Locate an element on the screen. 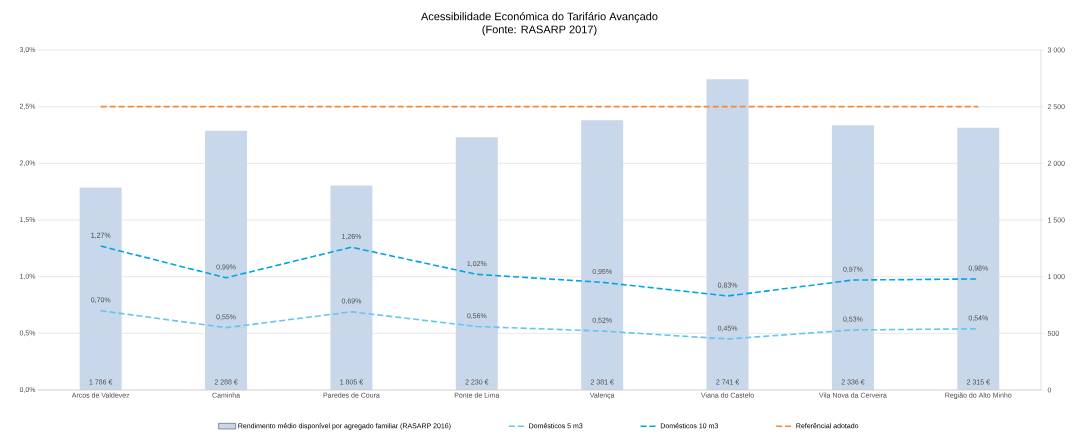 The width and height of the screenshot is (1075, 436). chart-title: Acessibilidade Económica do Tarifário Avançado is located at coordinates (539, 17).